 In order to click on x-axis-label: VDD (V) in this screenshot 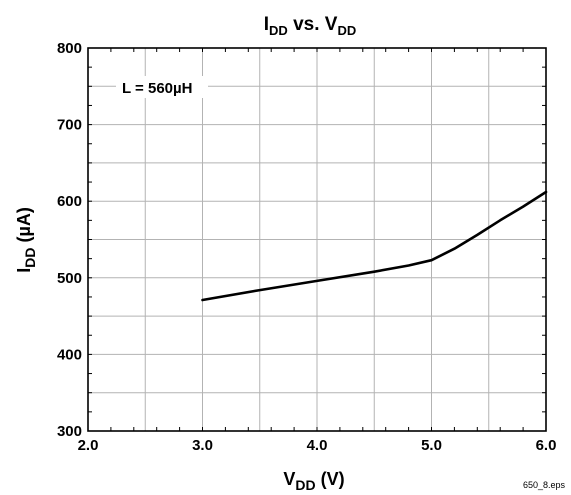, I will do `click(313, 481)`.